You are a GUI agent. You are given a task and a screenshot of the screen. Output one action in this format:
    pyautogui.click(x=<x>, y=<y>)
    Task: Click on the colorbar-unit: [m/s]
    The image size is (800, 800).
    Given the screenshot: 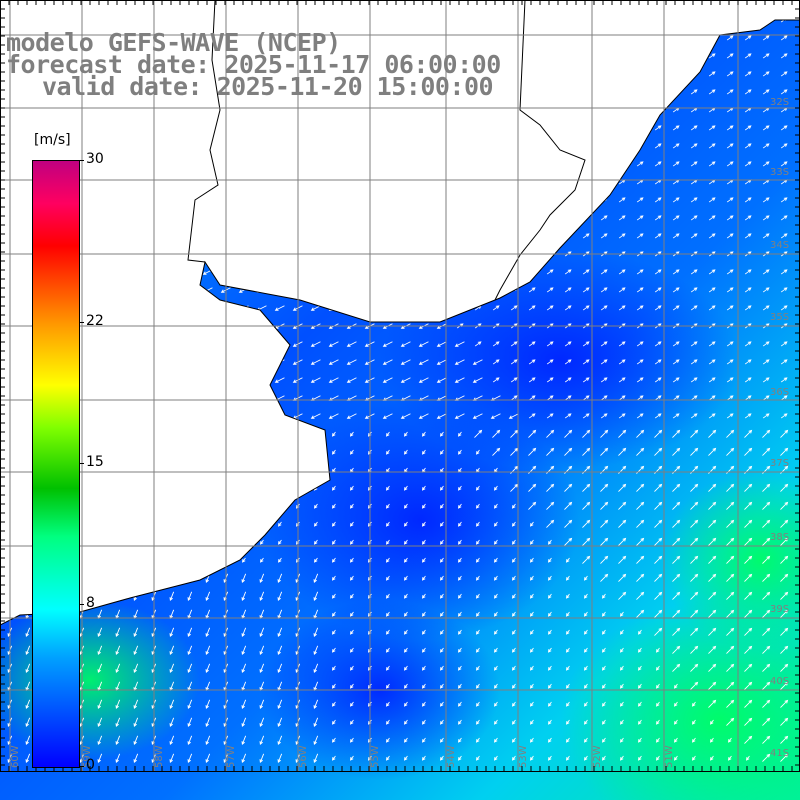 What is the action you would take?
    pyautogui.click(x=52, y=140)
    